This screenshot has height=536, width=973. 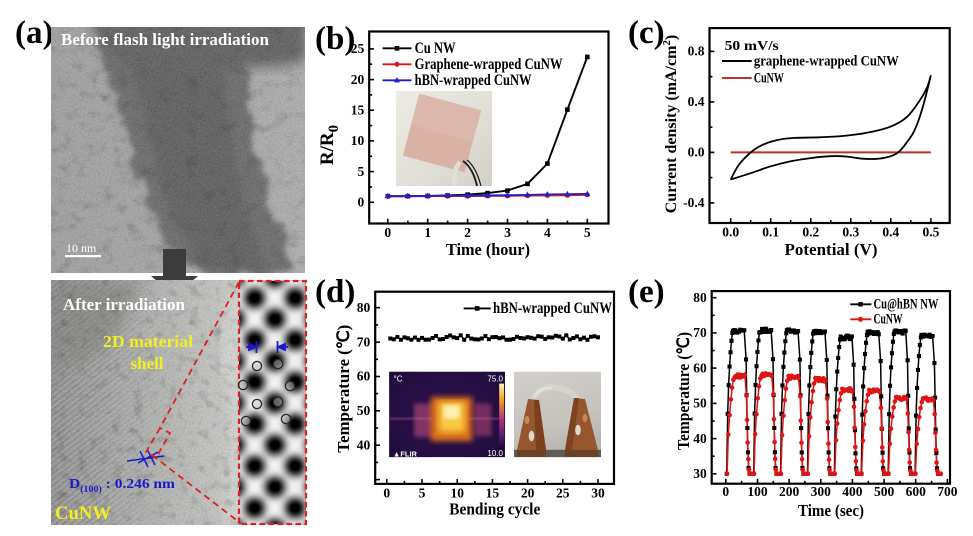 What do you see at coordinates (494, 509) in the screenshot?
I see `svg-text: Bending cycle` at bounding box center [494, 509].